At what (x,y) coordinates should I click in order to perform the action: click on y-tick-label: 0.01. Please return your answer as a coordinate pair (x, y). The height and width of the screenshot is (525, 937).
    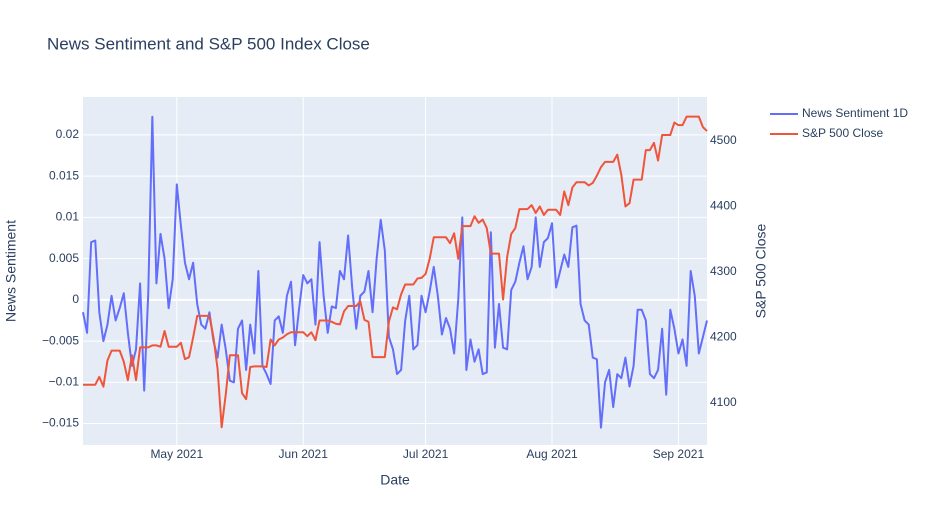
    Looking at the image, I should click on (68, 217).